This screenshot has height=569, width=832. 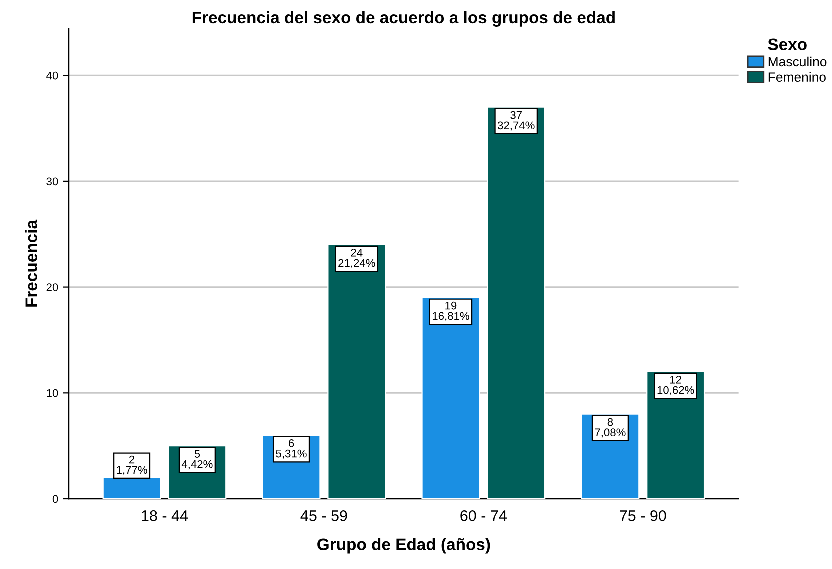 What do you see at coordinates (643, 516) in the screenshot?
I see `x-tick-label: 75 - 90` at bounding box center [643, 516].